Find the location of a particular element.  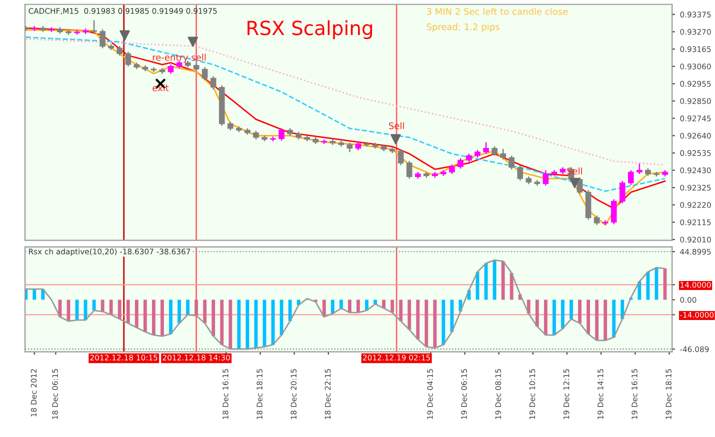

annotation: 3 MIN 2 Sec left to candle close is located at coordinates (497, 11).